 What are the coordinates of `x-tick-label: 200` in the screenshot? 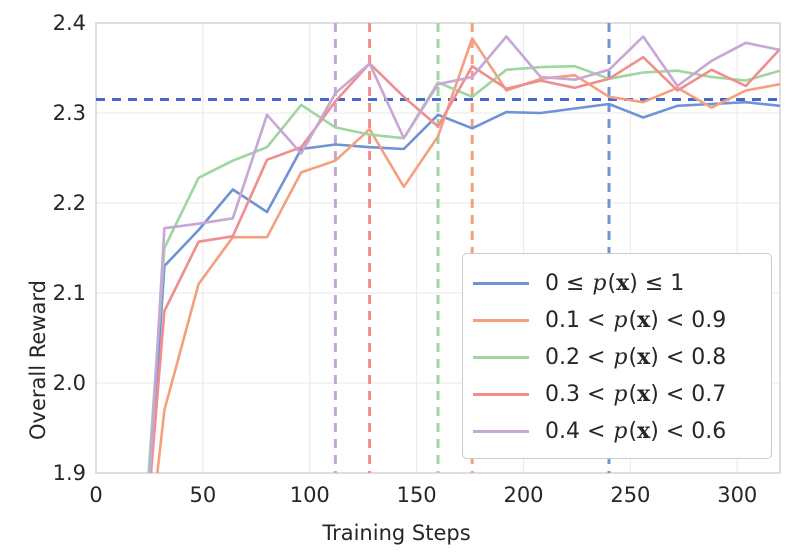 It's located at (523, 495).